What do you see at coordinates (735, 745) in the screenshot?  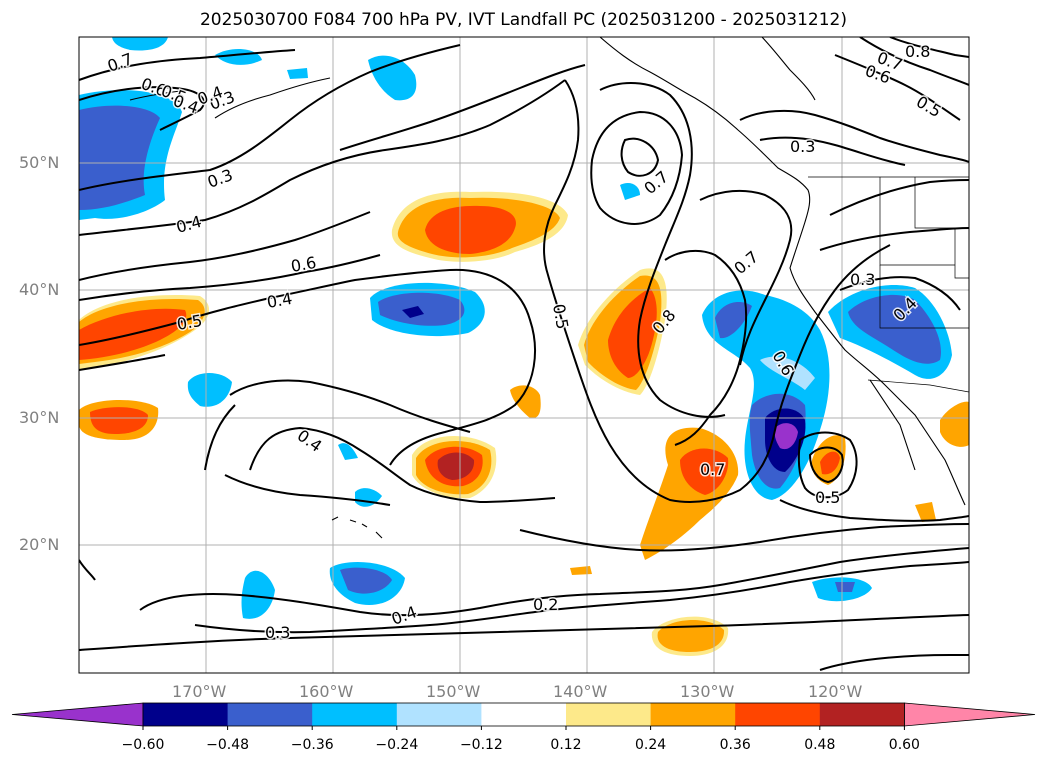 I see `colorbar-tick-label: 0.36` at bounding box center [735, 745].